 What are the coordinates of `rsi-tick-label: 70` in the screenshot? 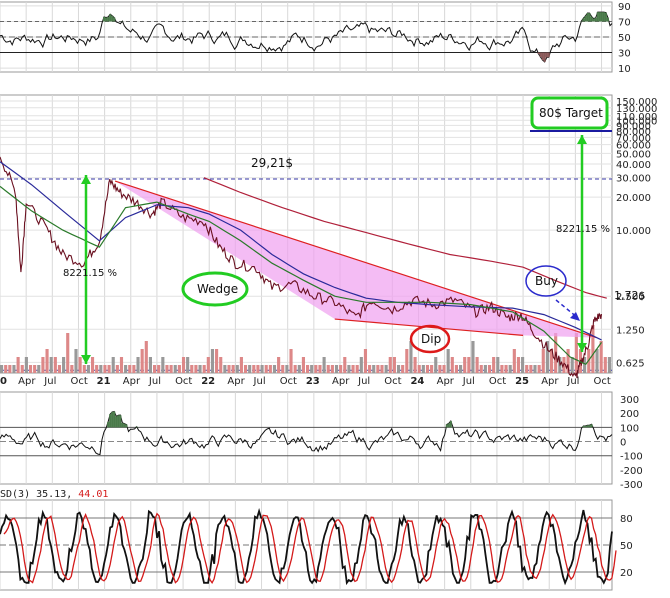 It's located at (624, 22).